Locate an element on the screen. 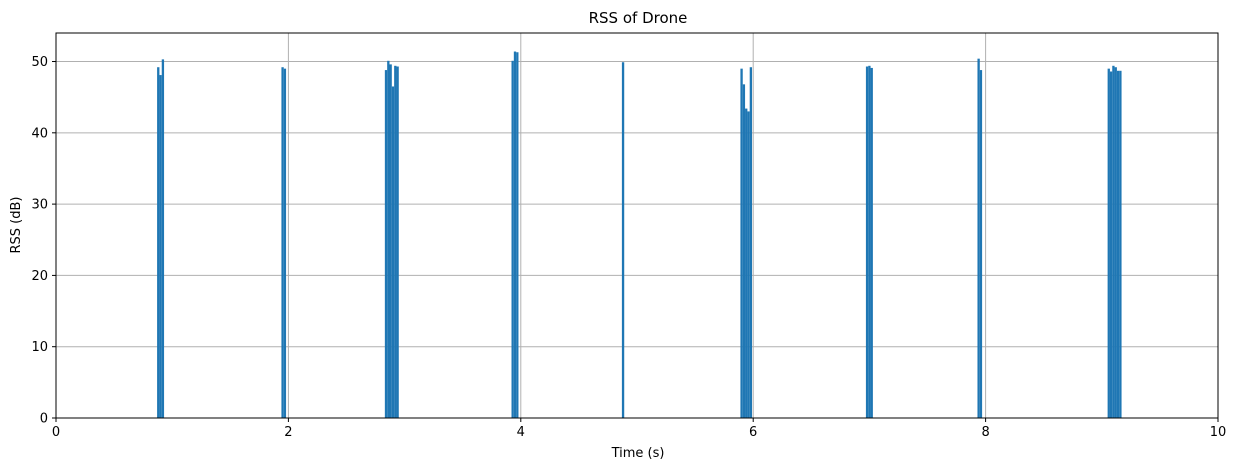 The height and width of the screenshot is (470, 1238). x-tick-label: 0 is located at coordinates (56, 432).